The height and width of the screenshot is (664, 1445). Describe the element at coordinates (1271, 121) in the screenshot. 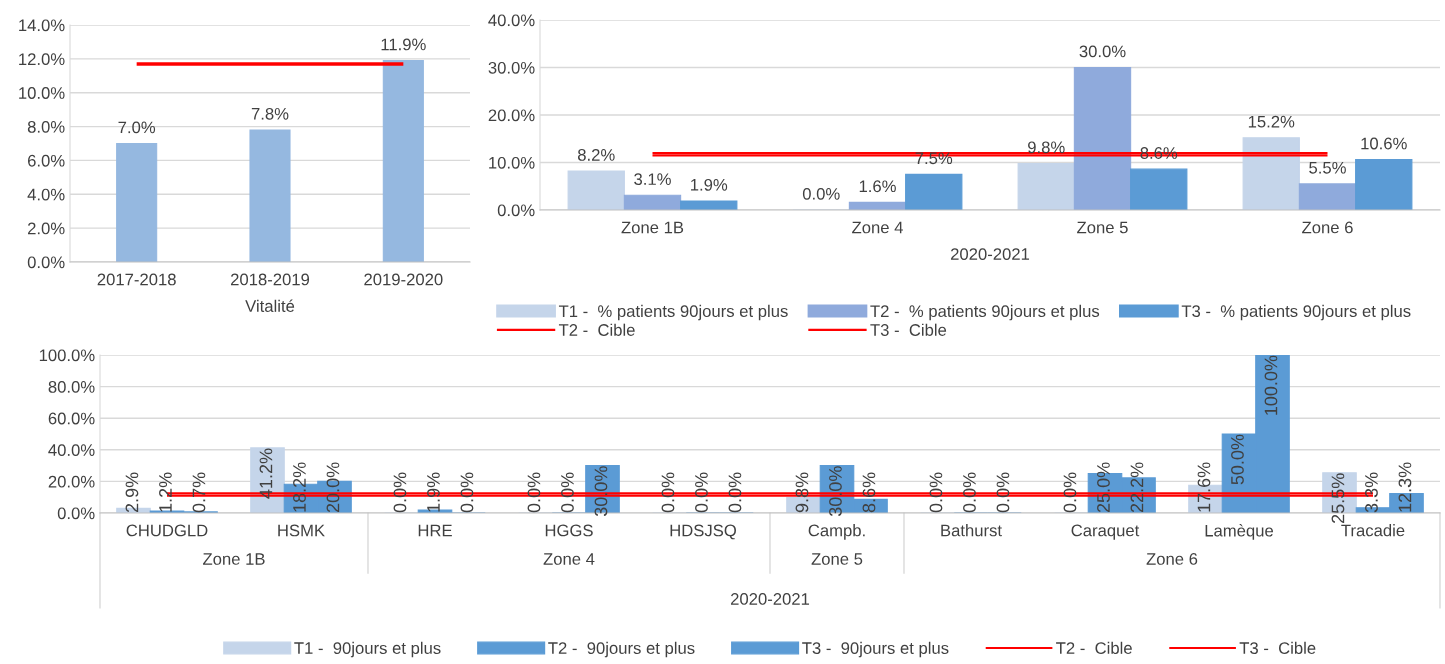

I see `data-label: 15.2%` at that location.